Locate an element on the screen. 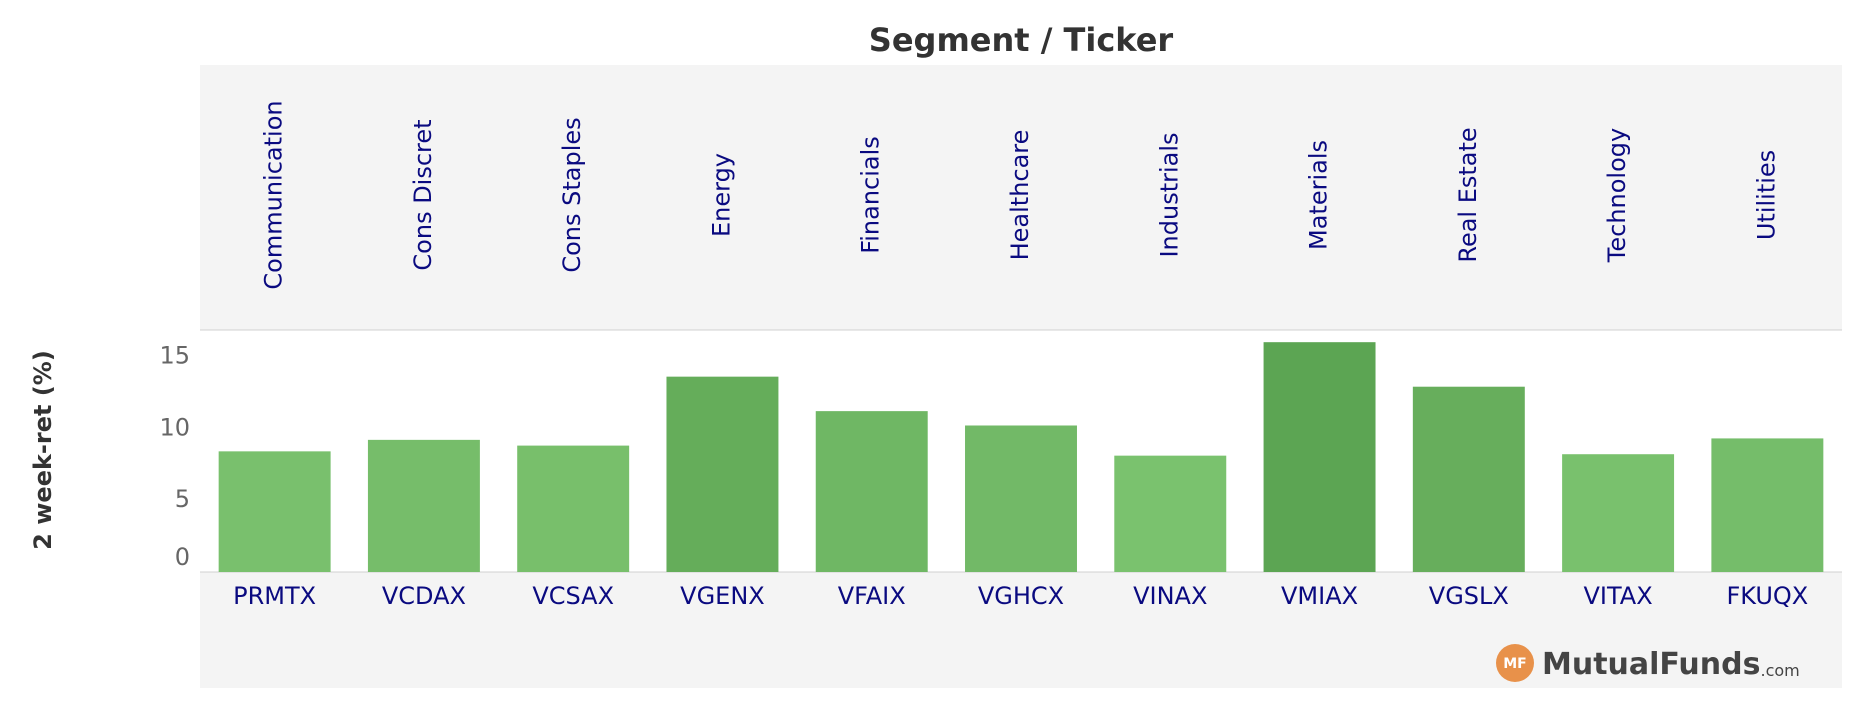 This screenshot has height=703, width=1856. logo-badge: MF is located at coordinates (1515, 664).